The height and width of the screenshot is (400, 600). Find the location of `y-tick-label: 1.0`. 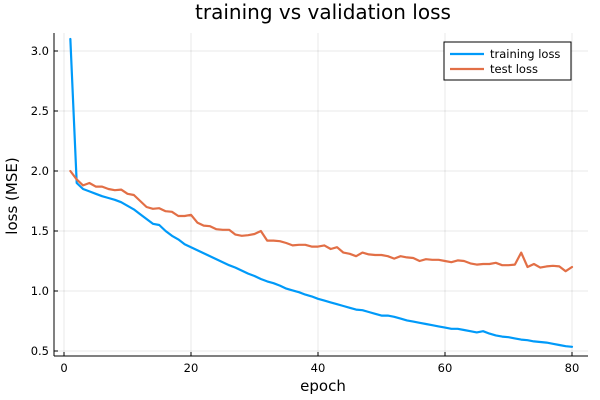

y-tick-label: 1.0 is located at coordinates (40, 291).